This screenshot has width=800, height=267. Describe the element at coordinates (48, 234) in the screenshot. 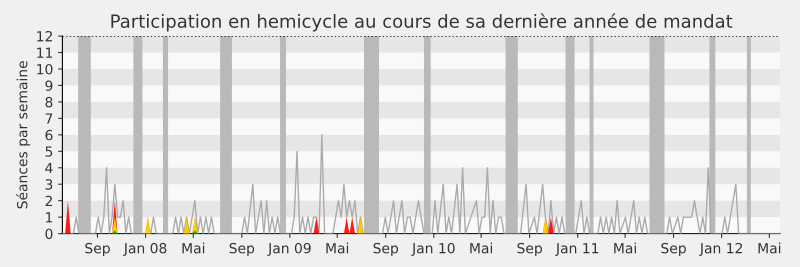

I see `y-tick-label: 0` at that location.